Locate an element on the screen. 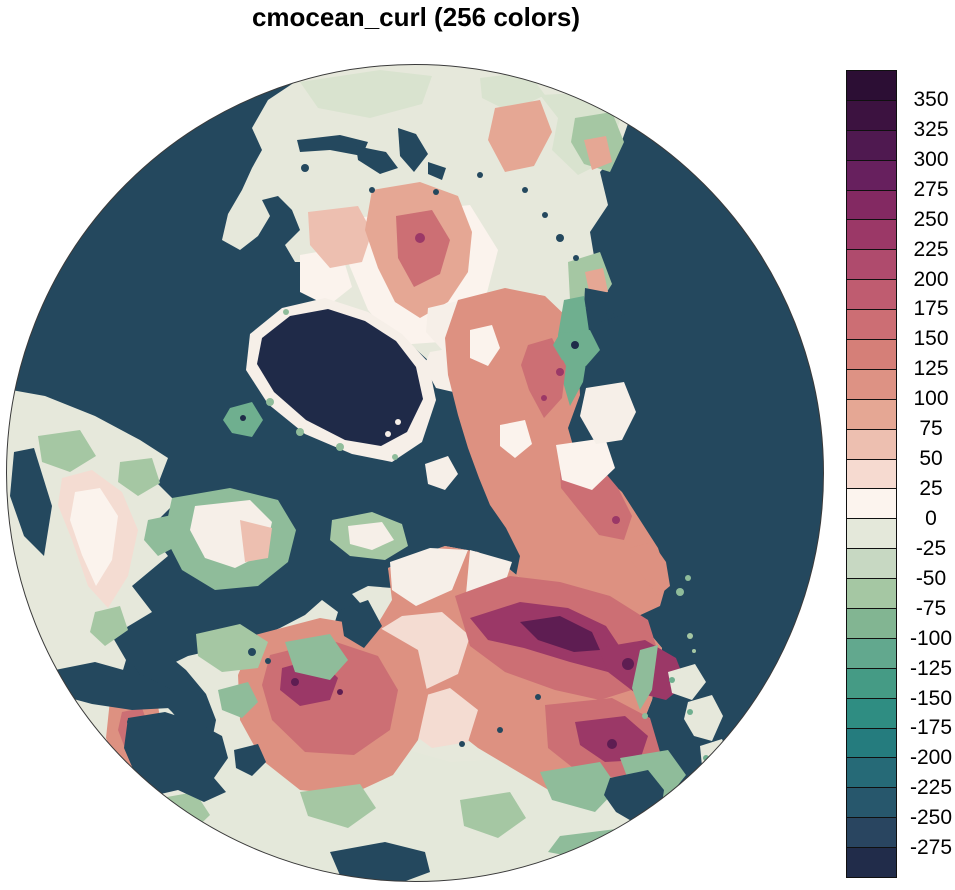  scandinavia-channel is located at coordinates (31, 502).